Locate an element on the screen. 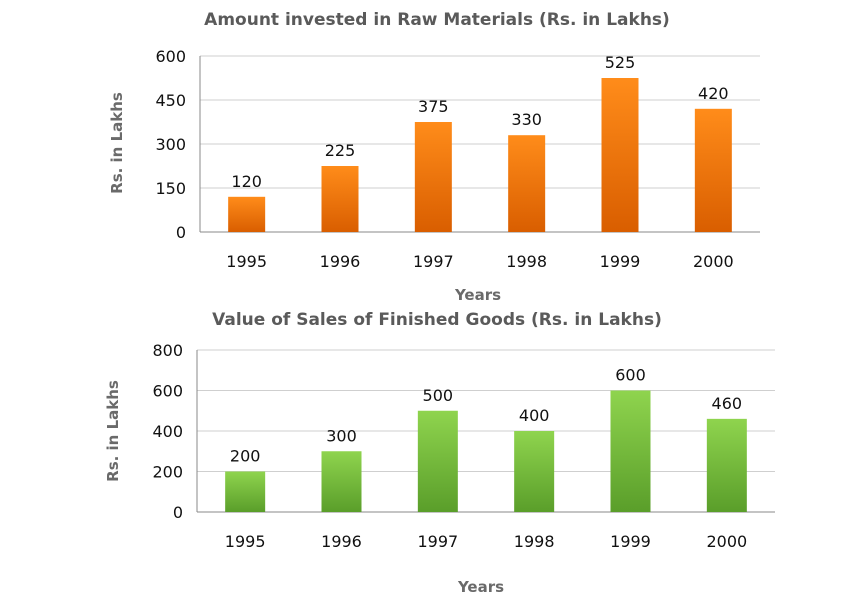  data-label-2000: 460 is located at coordinates (727, 403).